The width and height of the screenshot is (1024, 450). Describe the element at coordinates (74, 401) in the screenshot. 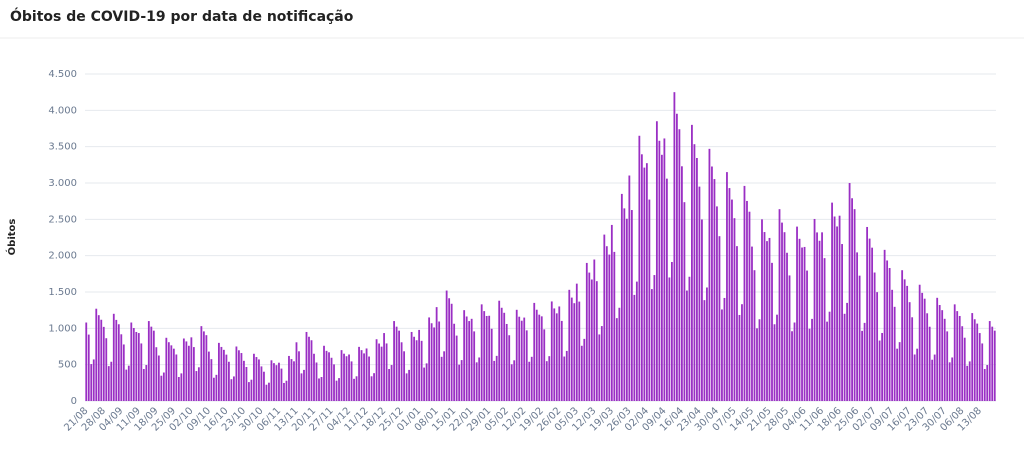

I see `y-tick-label: 0` at that location.